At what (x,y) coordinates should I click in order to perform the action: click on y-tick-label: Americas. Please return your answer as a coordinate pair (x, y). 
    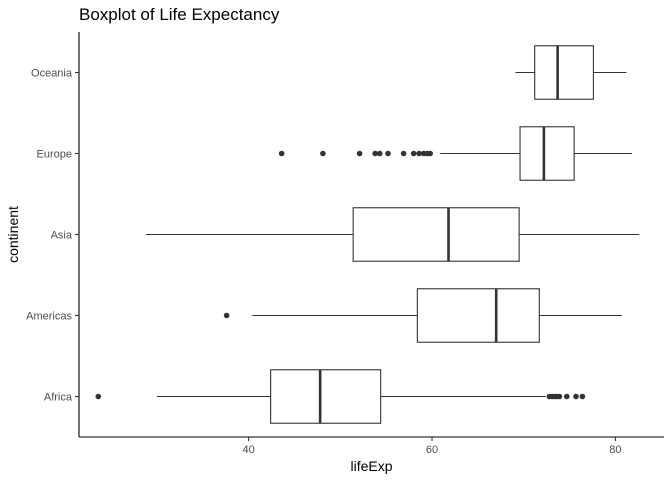
    Looking at the image, I should click on (49, 317).